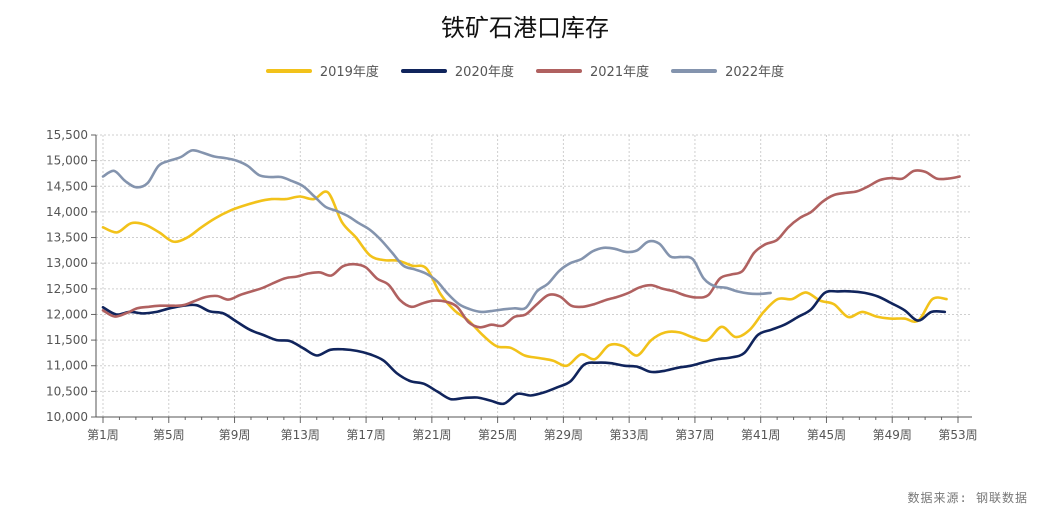  I want to click on legend-item: 2019年度, so click(322, 70).